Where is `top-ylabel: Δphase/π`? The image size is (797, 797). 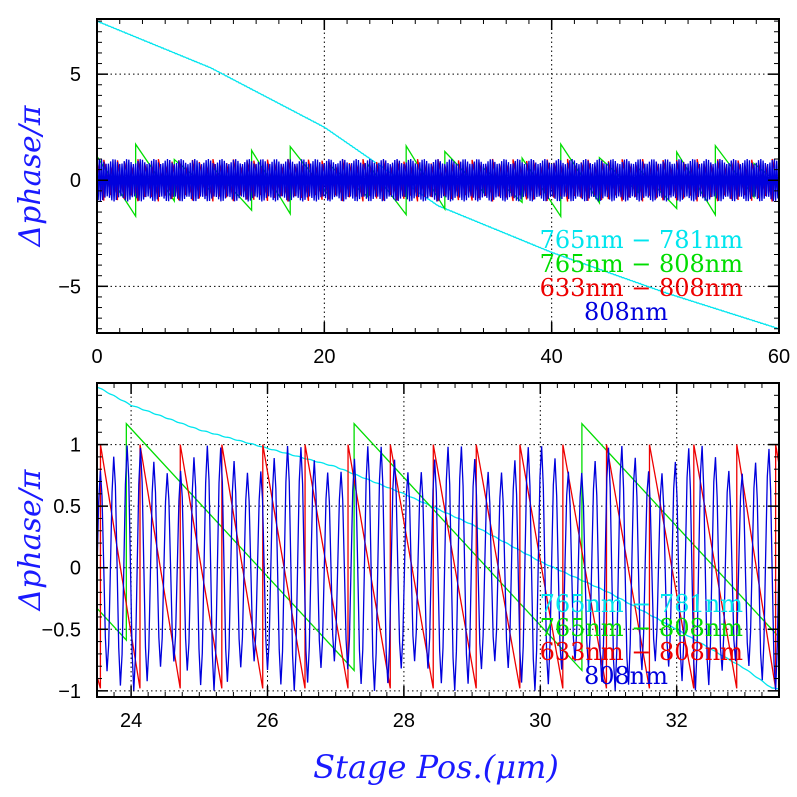 top-ylabel: Δphase/π is located at coordinates (30, 175).